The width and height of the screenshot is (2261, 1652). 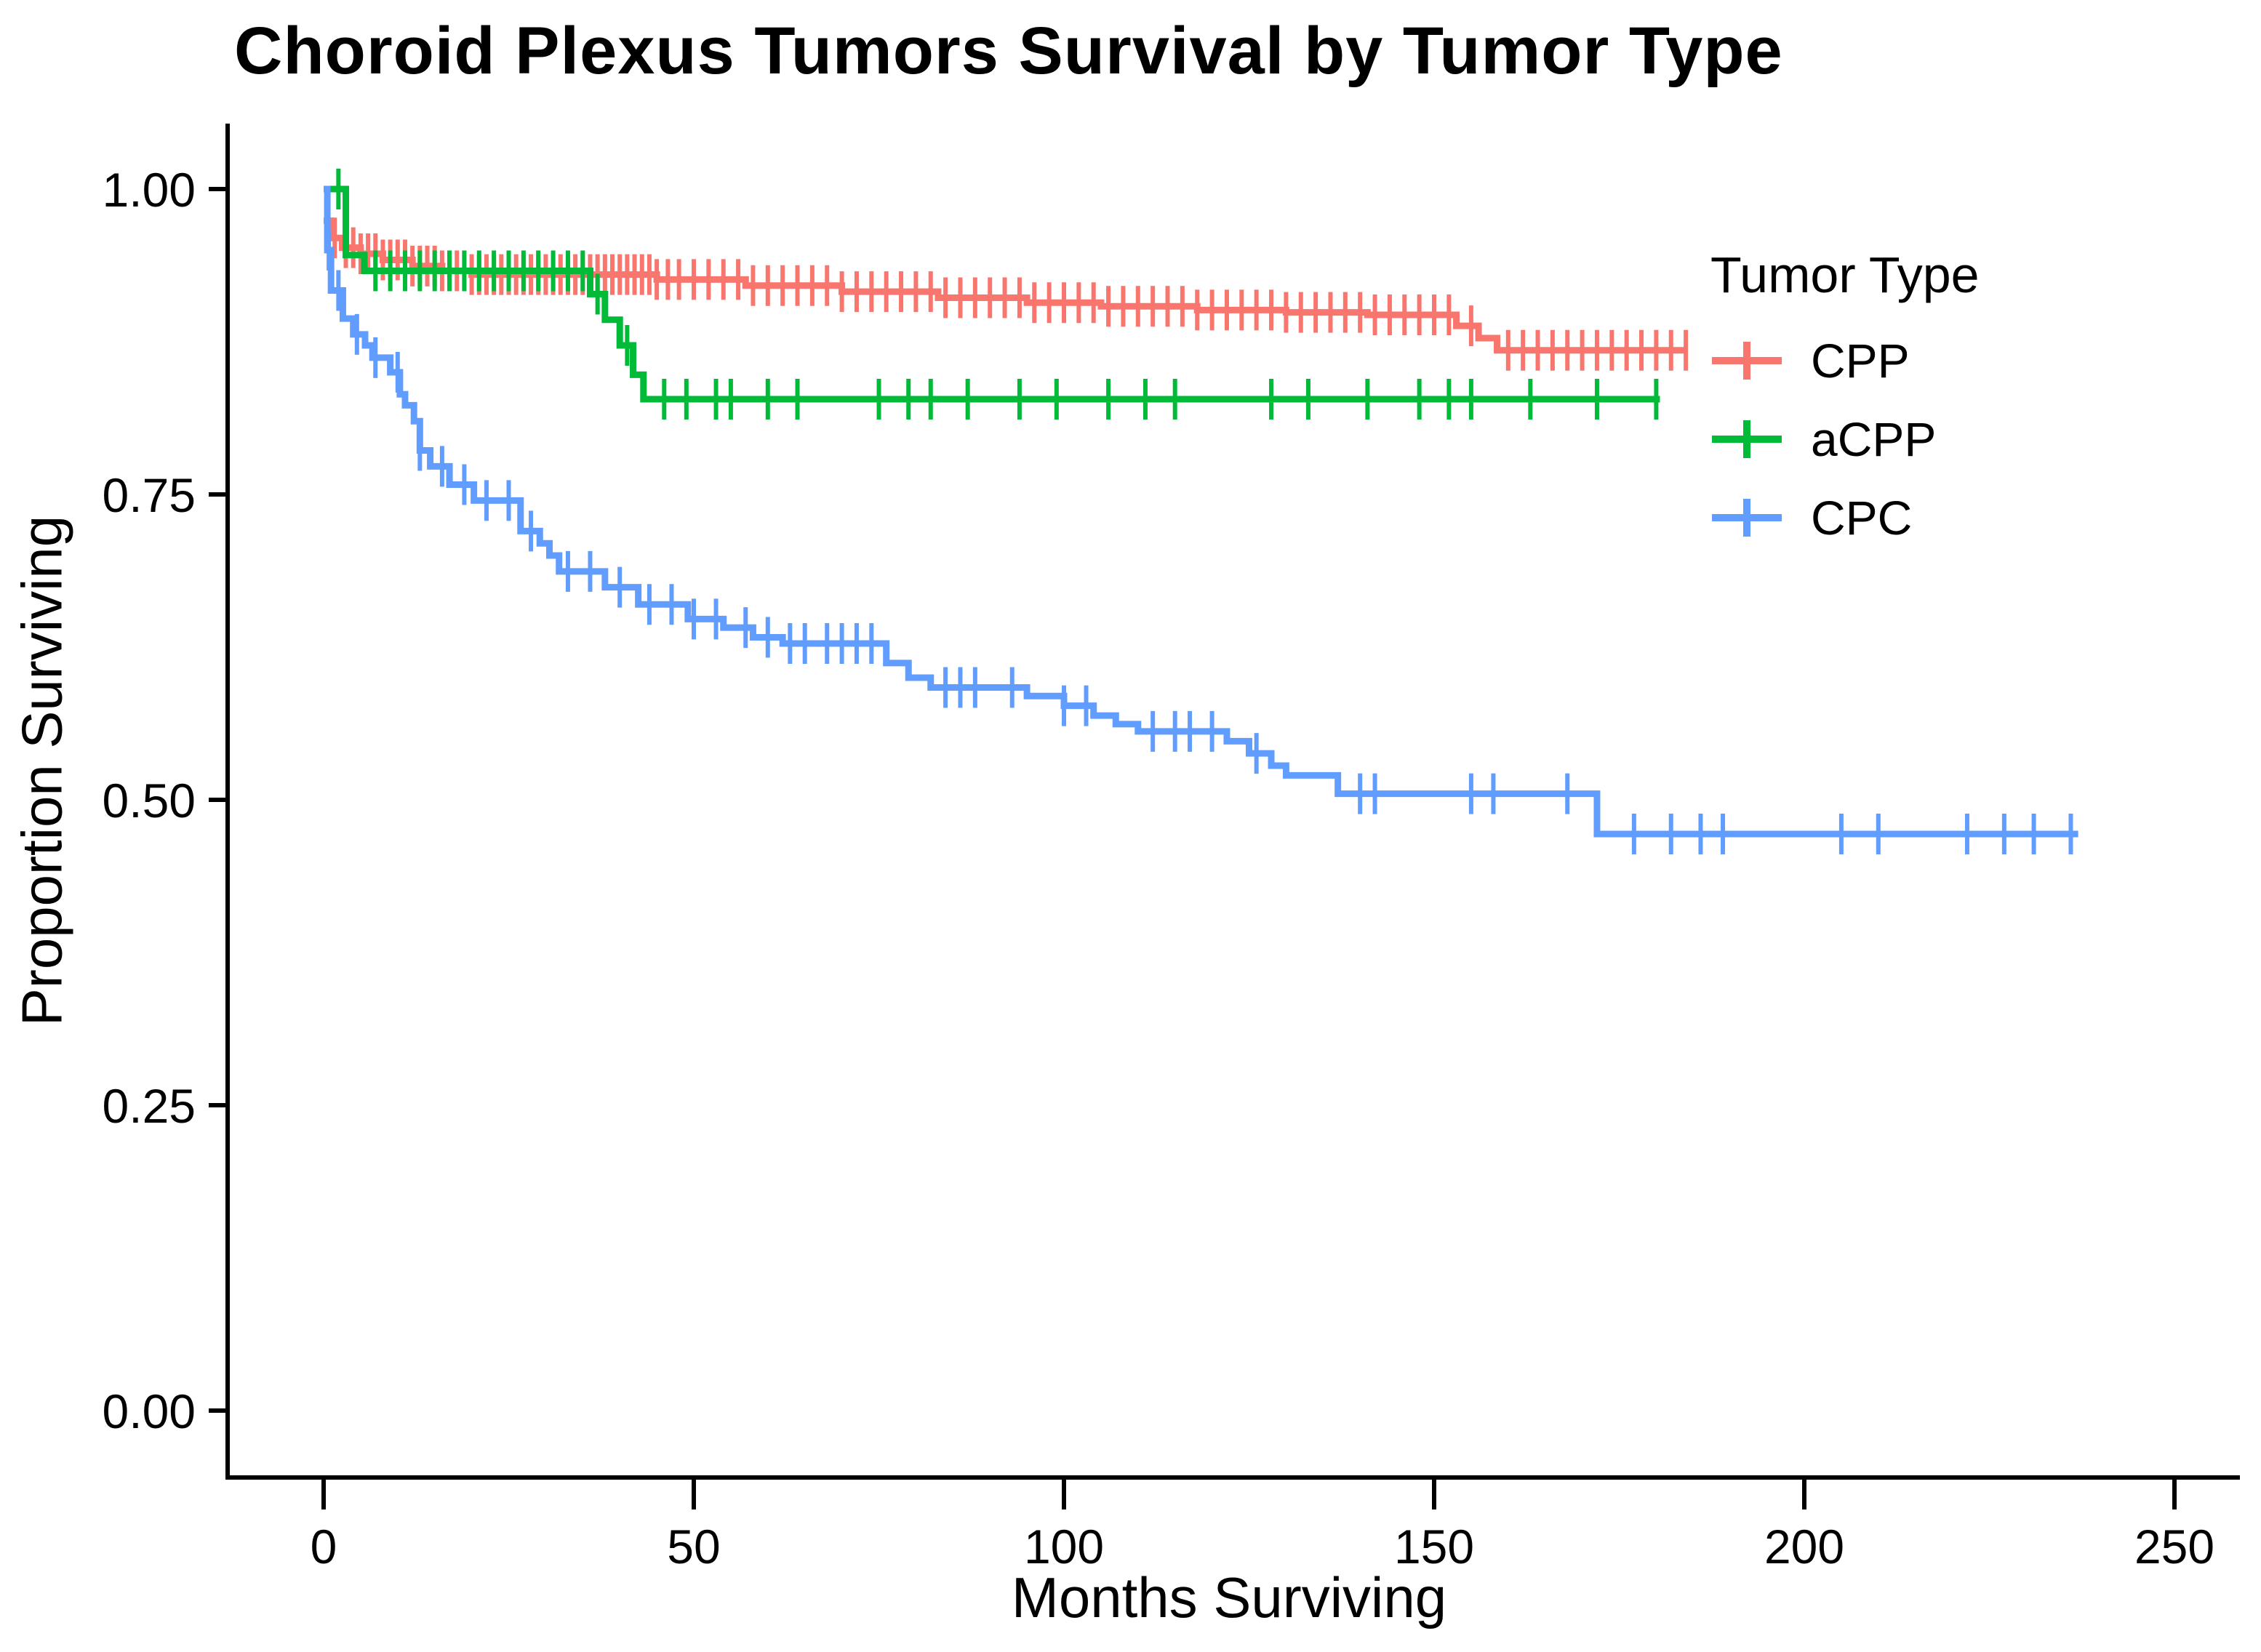 I want to click on x-tick-label: 200, so click(x=1804, y=1546).